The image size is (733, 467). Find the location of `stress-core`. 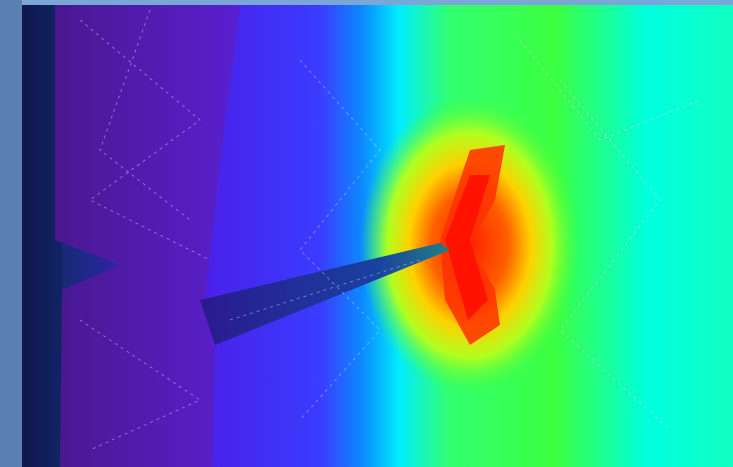

stress-core is located at coordinates (467, 247).